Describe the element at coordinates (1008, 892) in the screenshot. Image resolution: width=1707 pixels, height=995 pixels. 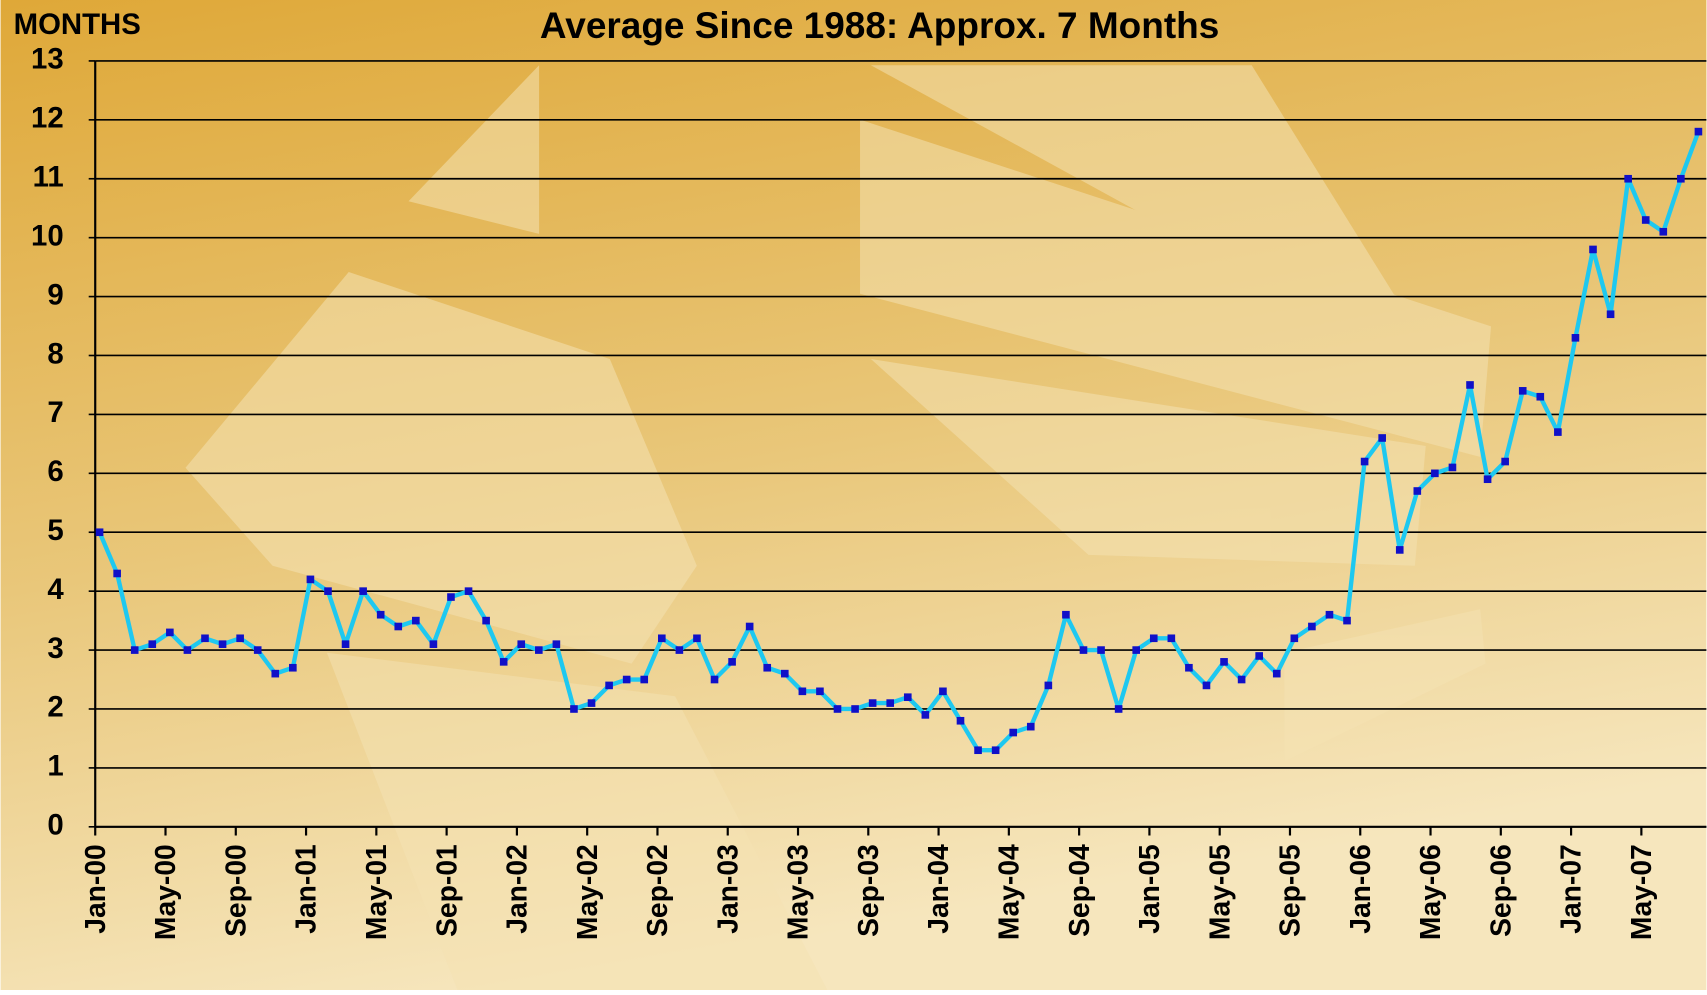
I see `x-tick-label: May-04` at that location.